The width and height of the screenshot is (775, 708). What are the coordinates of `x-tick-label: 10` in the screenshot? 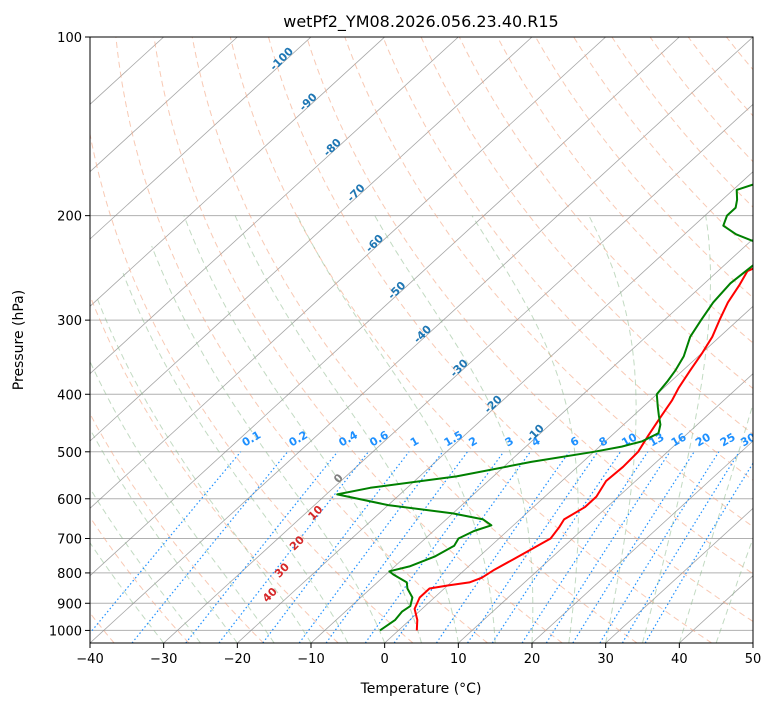 It's located at (458, 659).